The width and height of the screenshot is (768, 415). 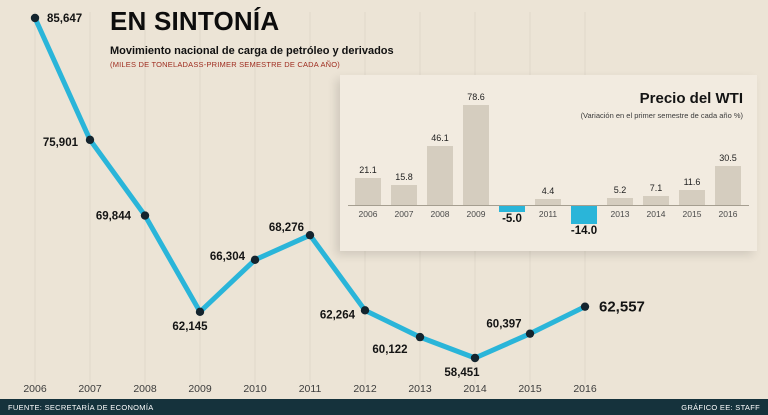 I want to click on data-point-2007, so click(x=90, y=140).